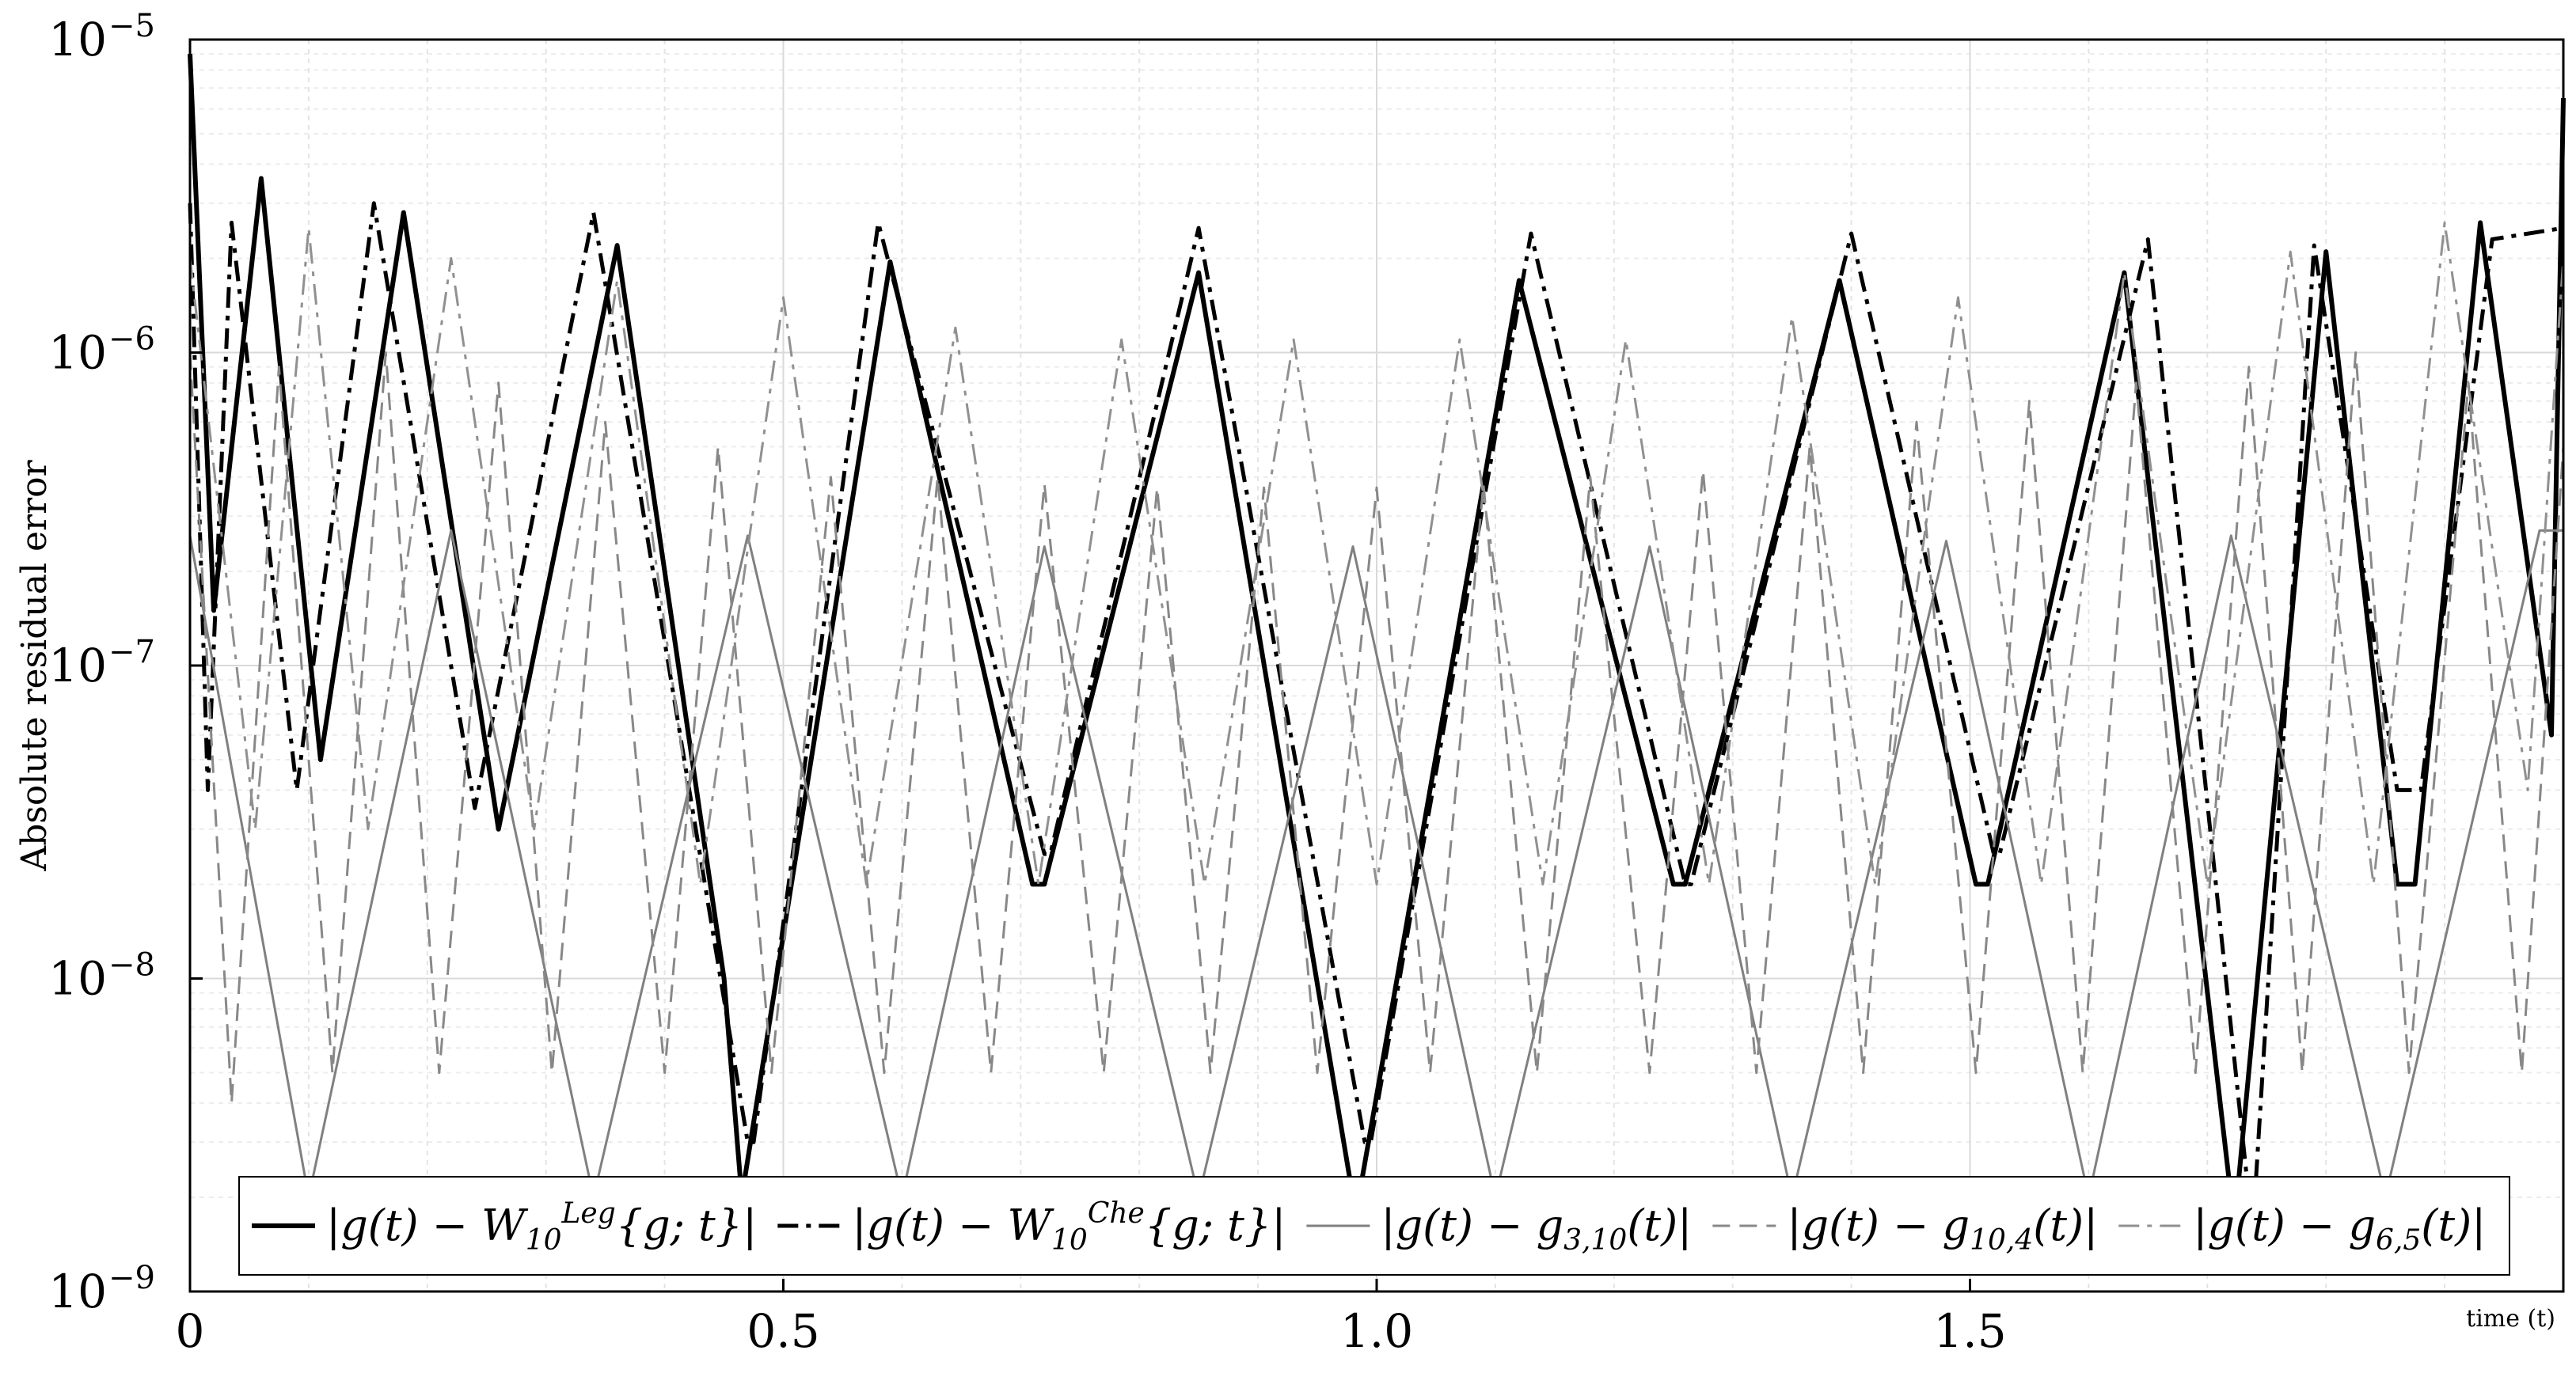 Image resolution: width=2576 pixels, height=1373 pixels. Describe the element at coordinates (2339, 1228) in the screenshot. I see `legend-label-5: |g(t) − g6,5(t)|` at that location.